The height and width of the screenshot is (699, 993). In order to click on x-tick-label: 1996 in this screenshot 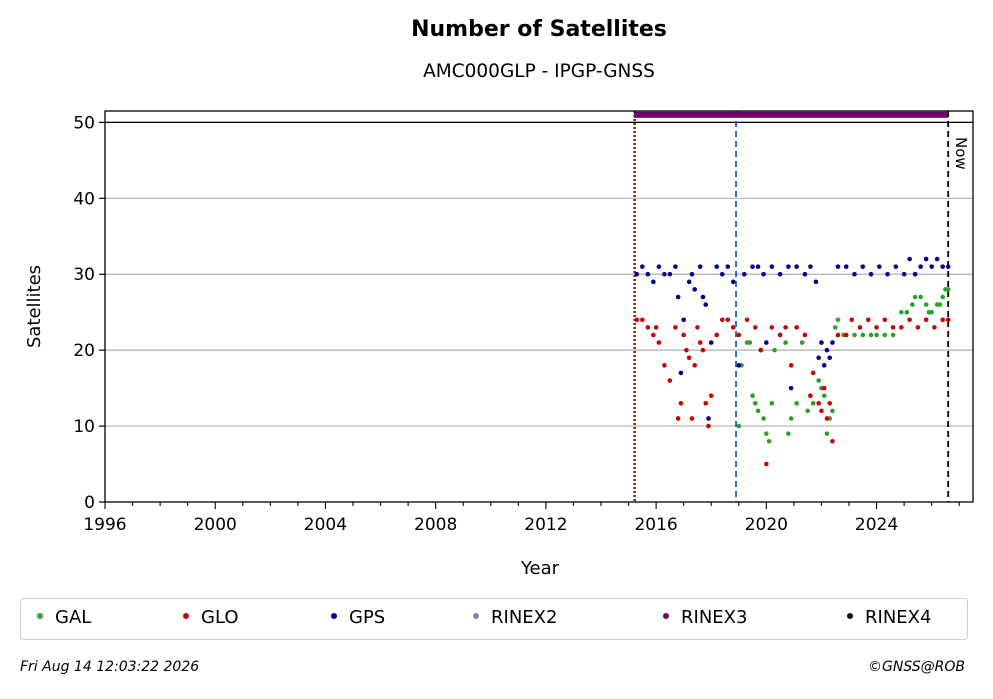, I will do `click(104, 525)`.